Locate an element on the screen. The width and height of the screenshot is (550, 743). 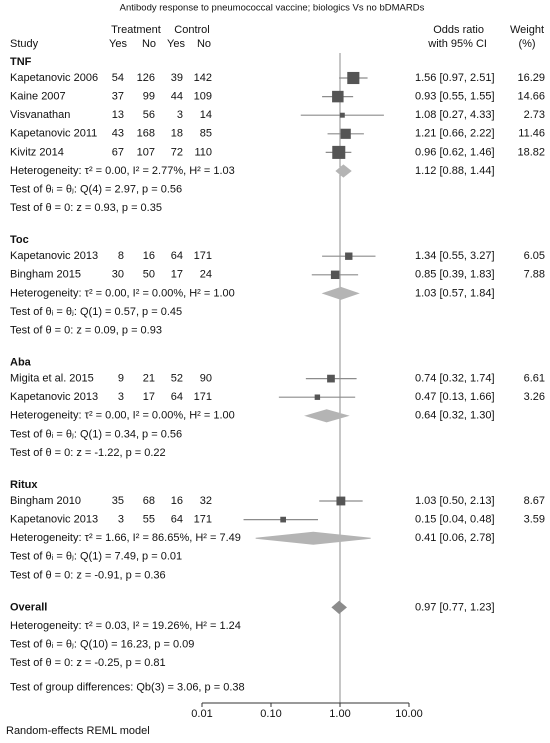
count: 107 is located at coordinates (146, 152).